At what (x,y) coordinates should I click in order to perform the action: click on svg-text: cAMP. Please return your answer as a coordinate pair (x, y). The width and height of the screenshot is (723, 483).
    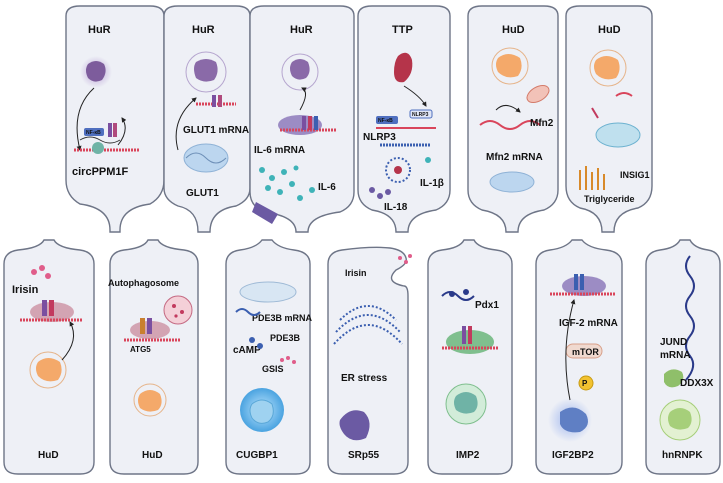
    Looking at the image, I should click on (247, 350).